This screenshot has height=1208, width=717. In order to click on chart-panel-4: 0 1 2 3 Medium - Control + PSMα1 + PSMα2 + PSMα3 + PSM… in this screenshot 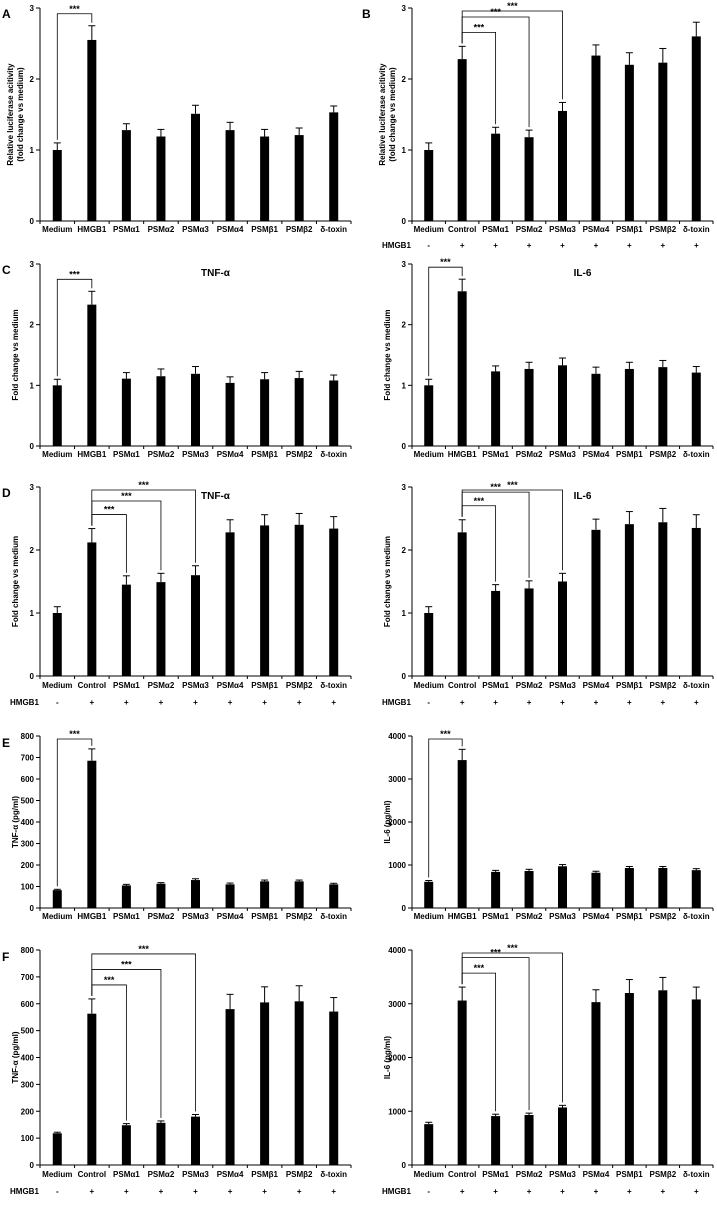, I will do `click(177, 593)`.